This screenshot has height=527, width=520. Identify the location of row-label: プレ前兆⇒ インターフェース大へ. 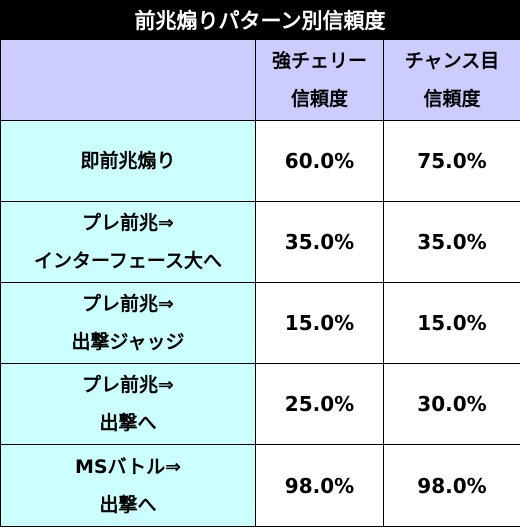
(128, 242).